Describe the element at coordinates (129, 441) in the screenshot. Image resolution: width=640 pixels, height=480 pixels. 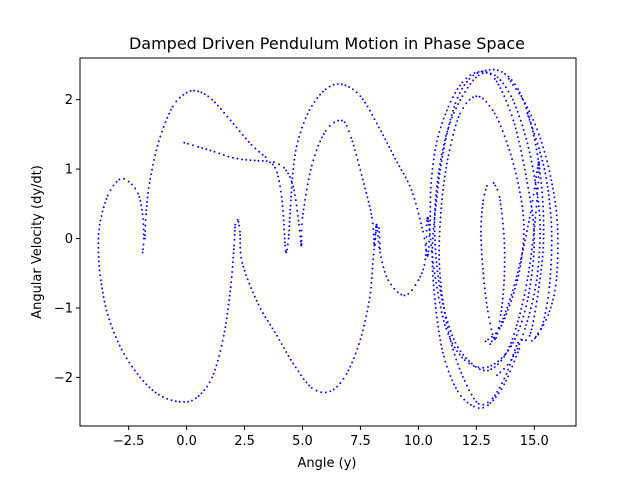
I see `x-tick-label: −2.5` at that location.